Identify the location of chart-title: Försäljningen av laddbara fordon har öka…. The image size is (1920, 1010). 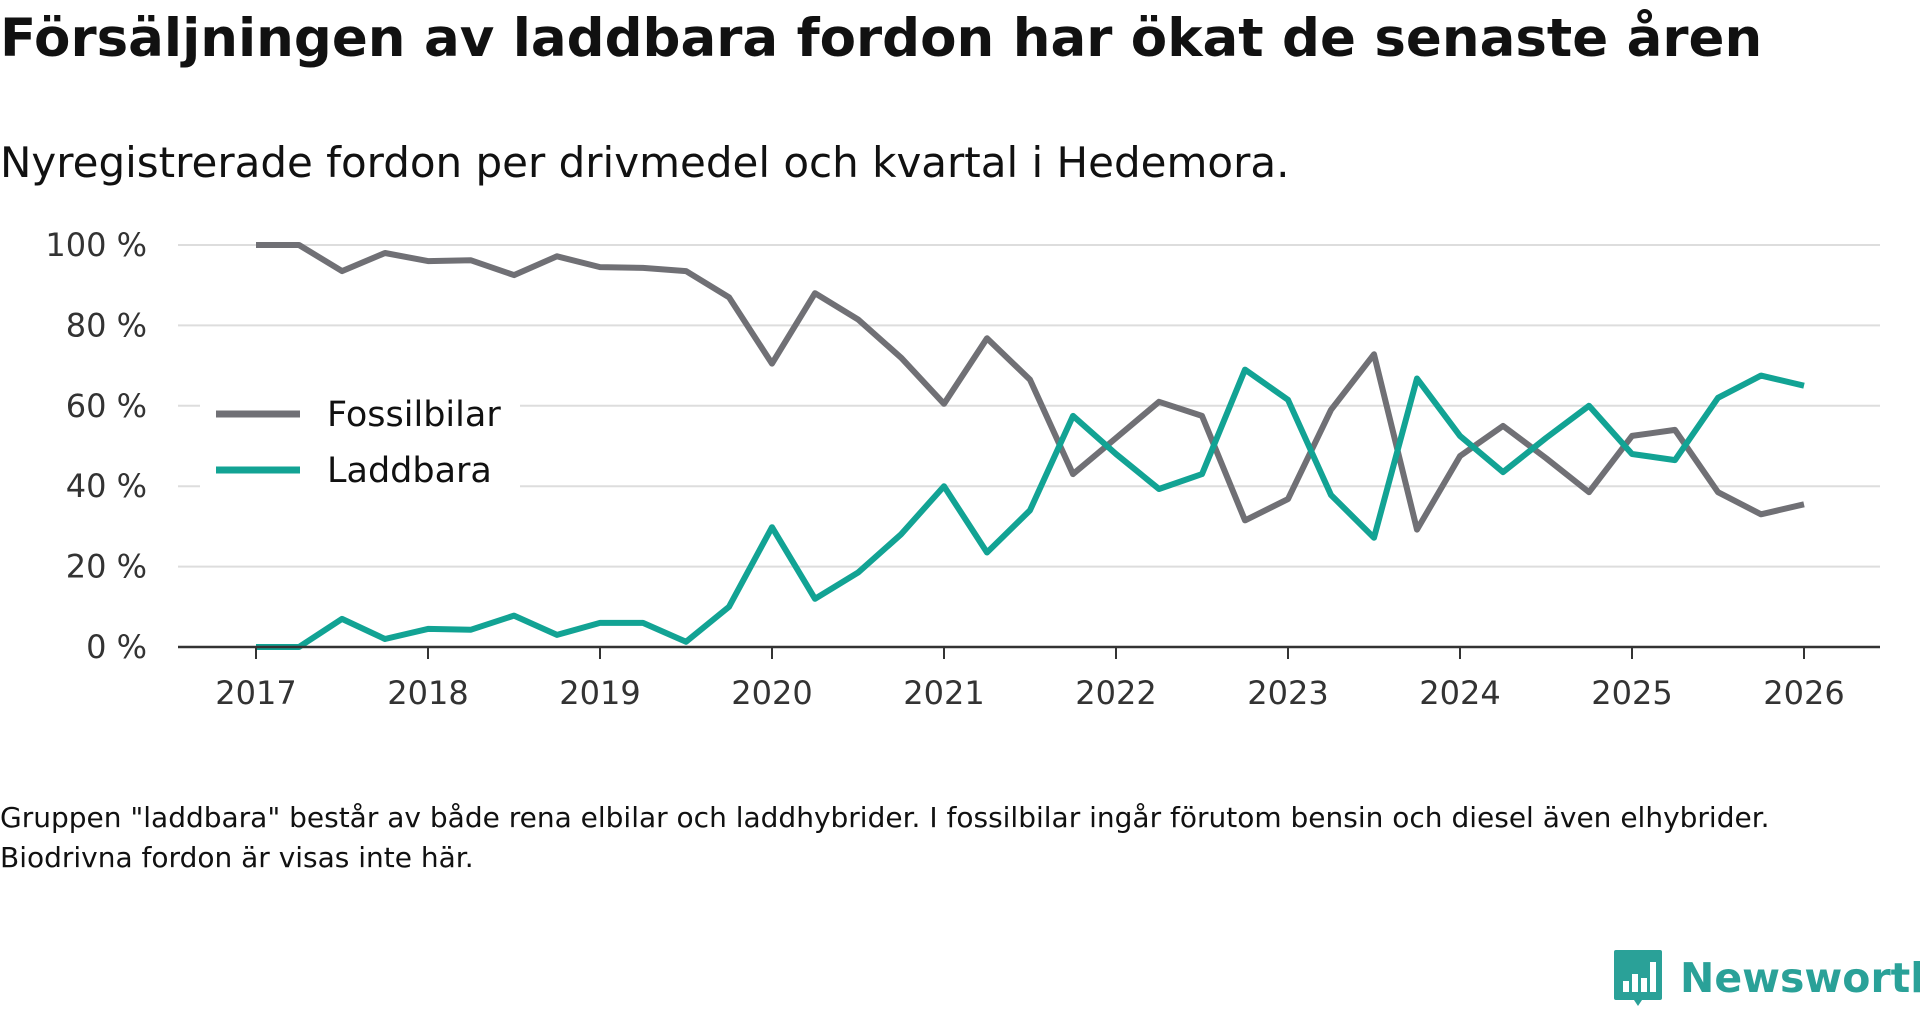
(881, 38).